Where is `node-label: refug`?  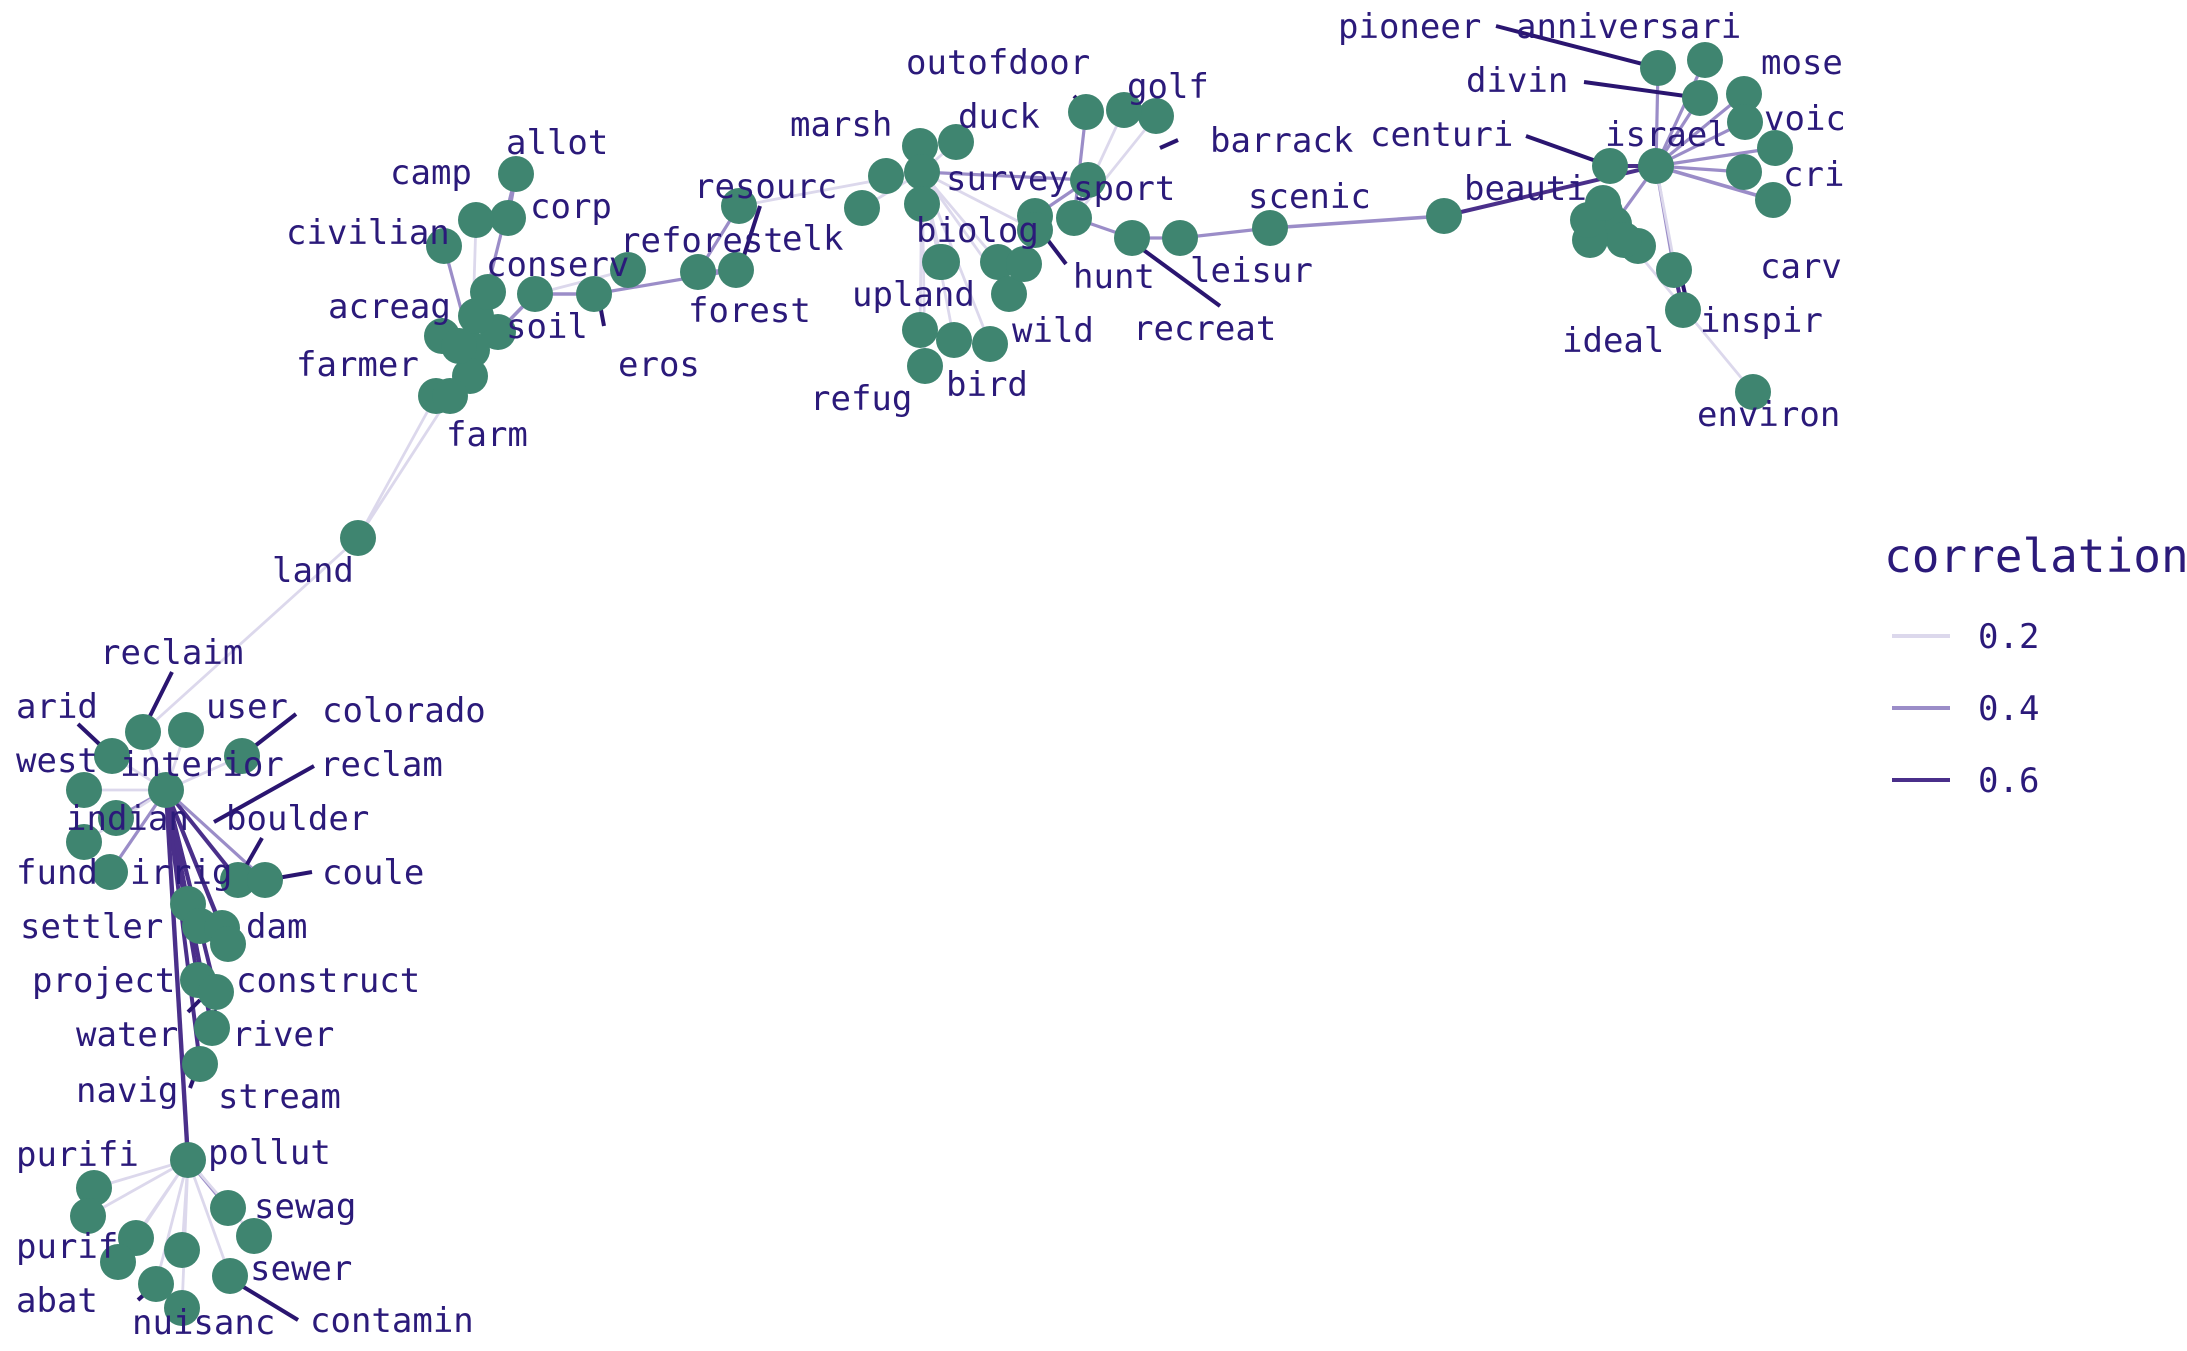
node-label: refug is located at coordinates (861, 399).